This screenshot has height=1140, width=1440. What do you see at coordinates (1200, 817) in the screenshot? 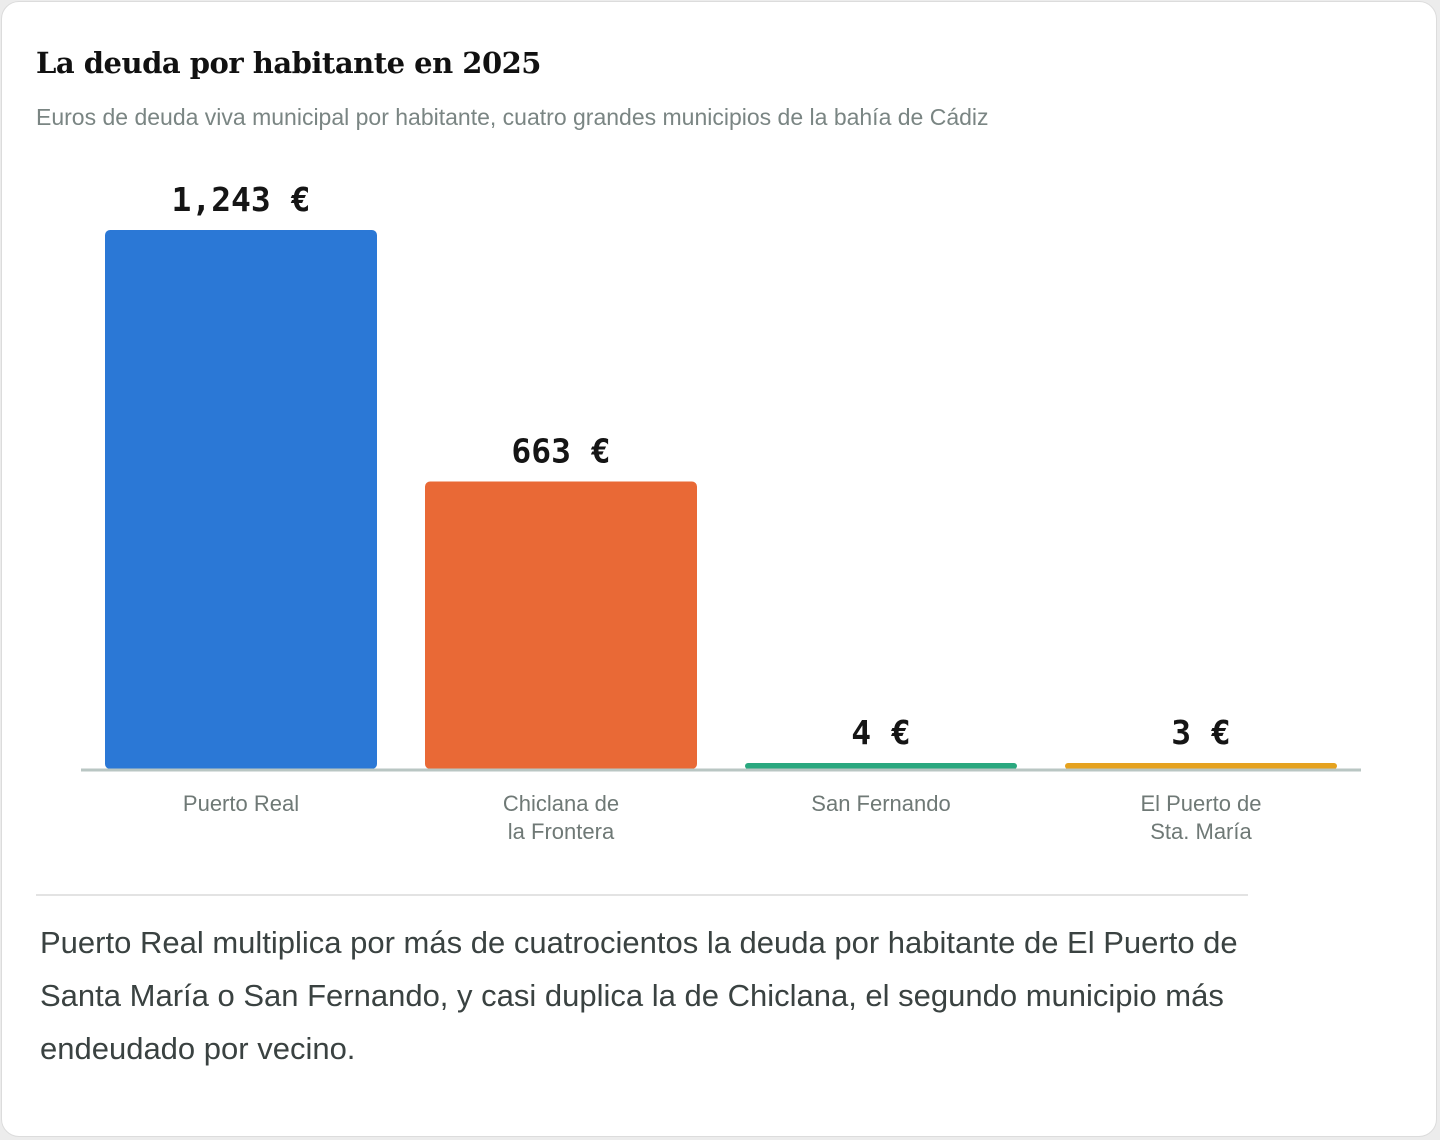
I see `category-label-3: El Puerto de Sta. María` at bounding box center [1200, 817].